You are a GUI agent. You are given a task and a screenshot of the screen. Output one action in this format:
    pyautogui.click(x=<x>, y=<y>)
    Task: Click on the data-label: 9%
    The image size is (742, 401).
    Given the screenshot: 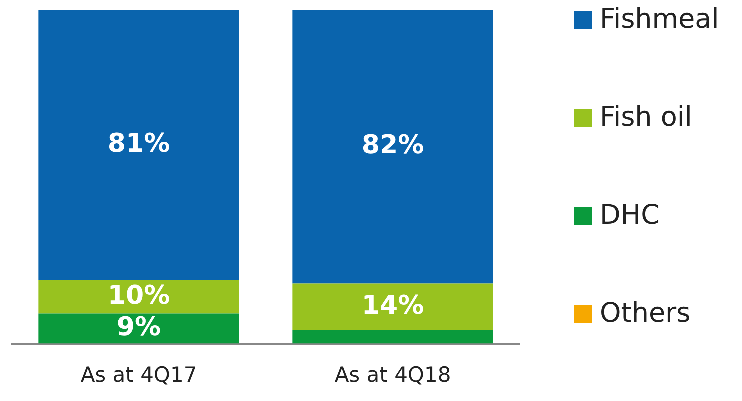 What is the action you would take?
    pyautogui.click(x=139, y=327)
    